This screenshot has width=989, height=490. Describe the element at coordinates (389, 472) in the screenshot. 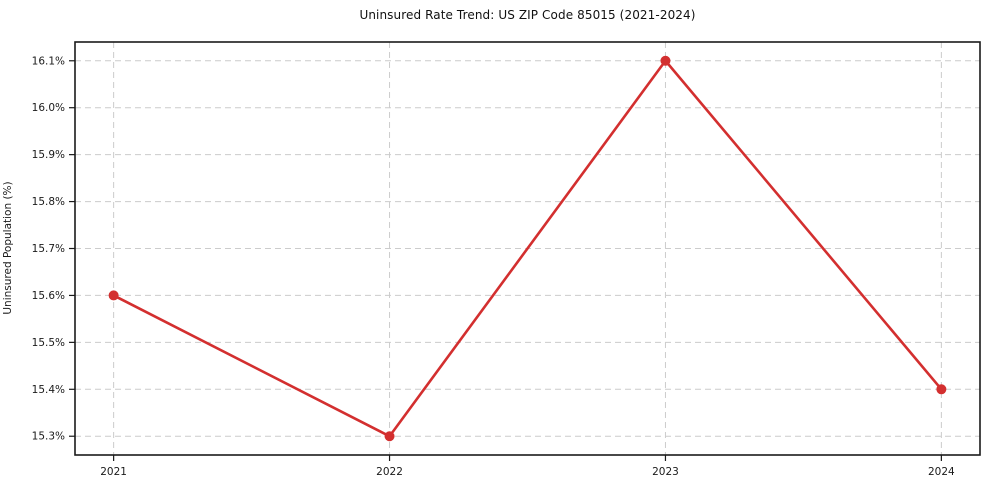

I see `x-tick-label: 2022` at that location.